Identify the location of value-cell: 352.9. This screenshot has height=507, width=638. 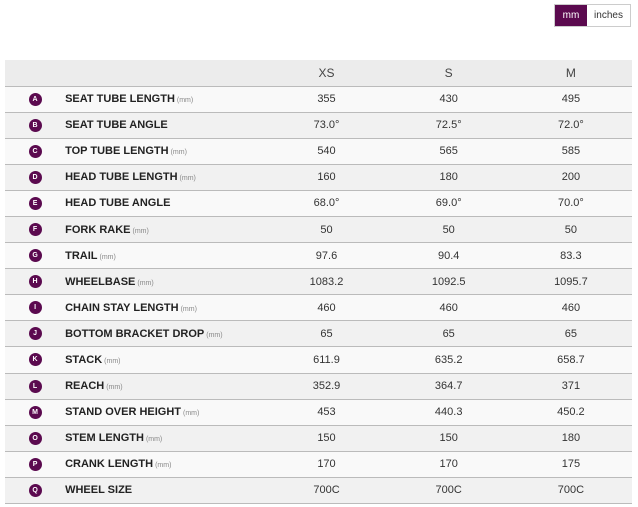
(326, 386).